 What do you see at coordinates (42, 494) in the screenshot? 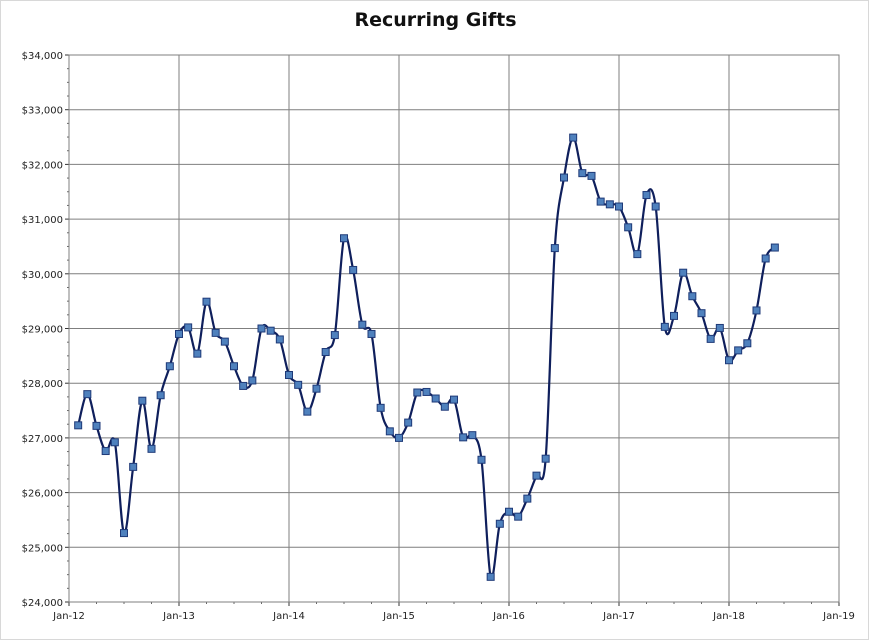
I see `y-tick-label: $26,000` at bounding box center [42, 494].